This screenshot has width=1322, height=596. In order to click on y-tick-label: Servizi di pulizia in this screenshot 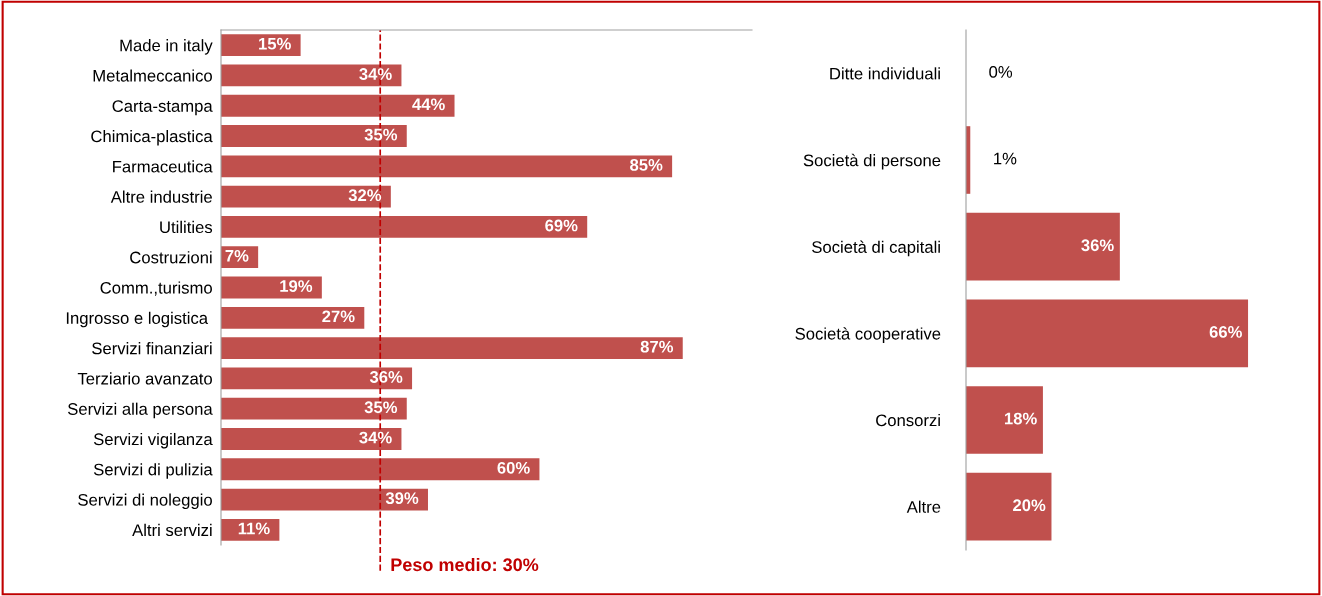, I will do `click(153, 471)`.